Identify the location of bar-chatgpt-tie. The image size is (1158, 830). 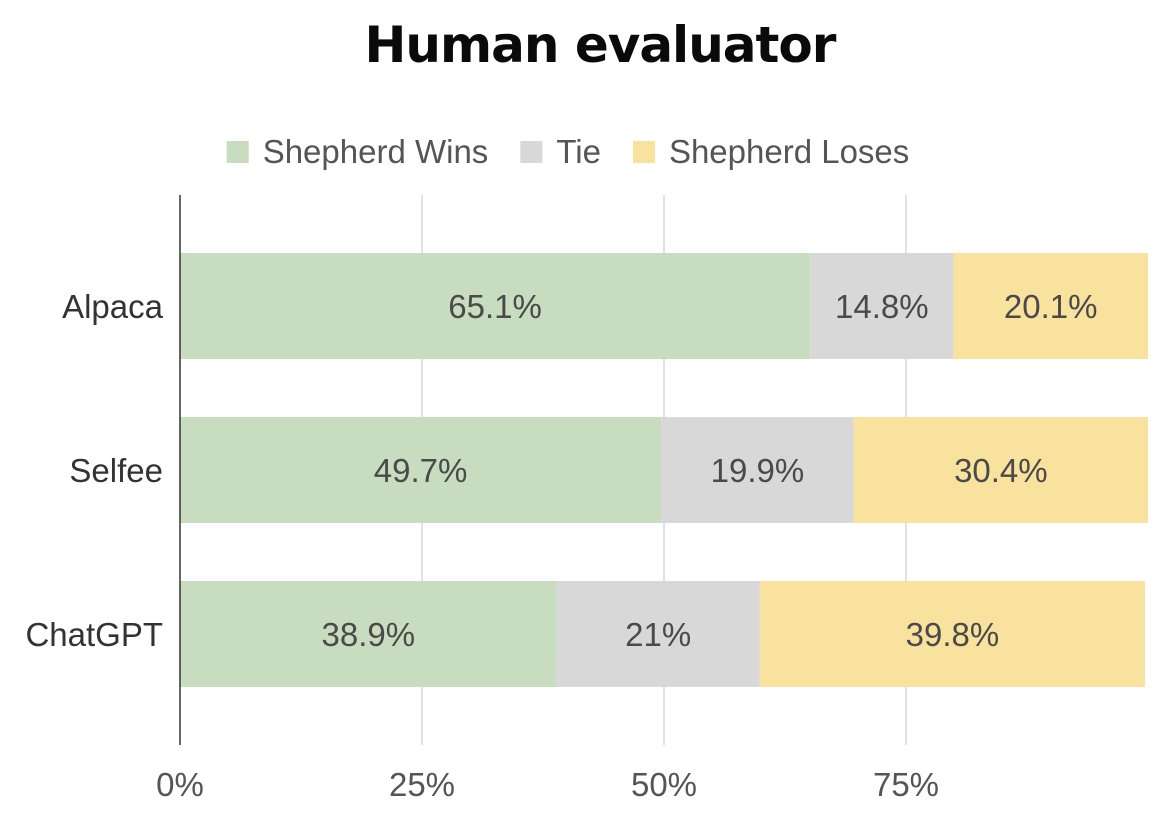
(658, 634).